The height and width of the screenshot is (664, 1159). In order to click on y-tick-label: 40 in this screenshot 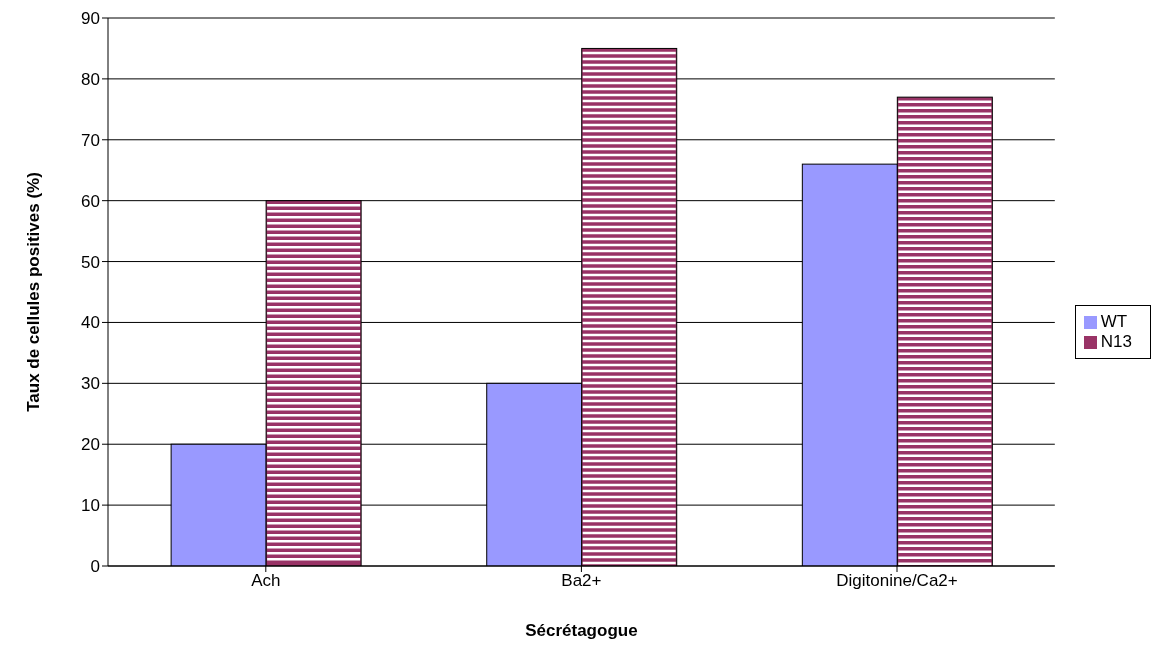, I will do `click(90, 323)`.